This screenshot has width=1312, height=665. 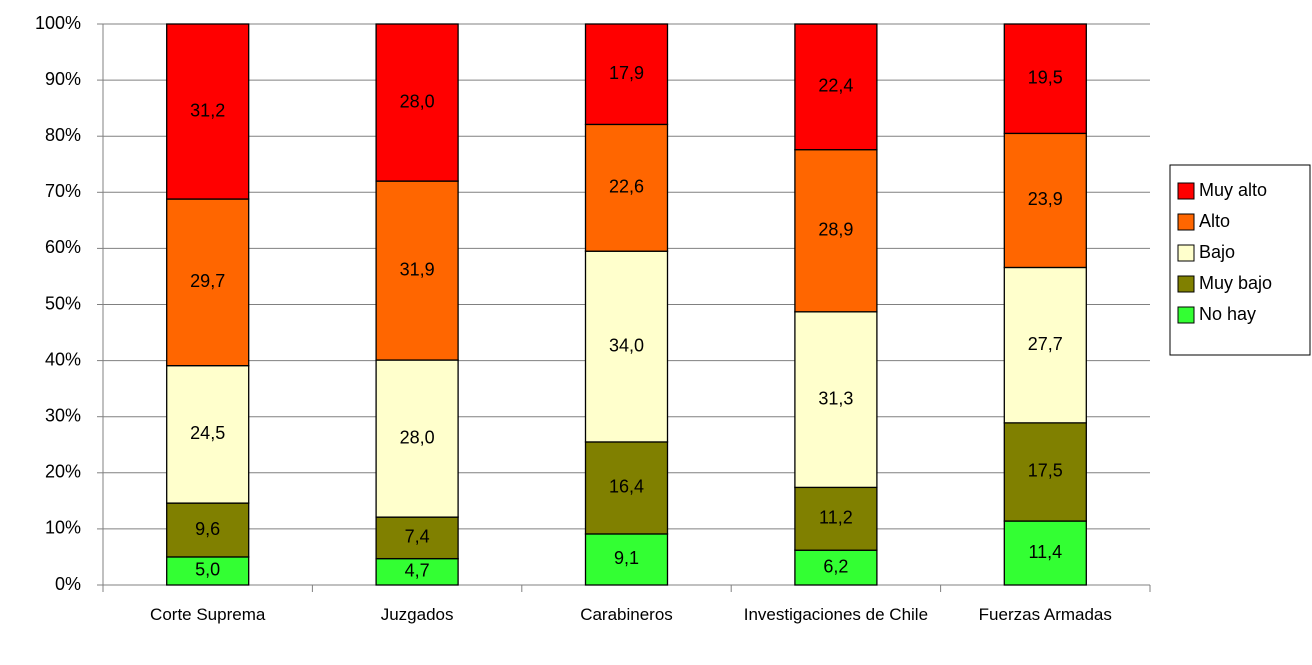 I want to click on data-label: 19,5, so click(x=1045, y=77).